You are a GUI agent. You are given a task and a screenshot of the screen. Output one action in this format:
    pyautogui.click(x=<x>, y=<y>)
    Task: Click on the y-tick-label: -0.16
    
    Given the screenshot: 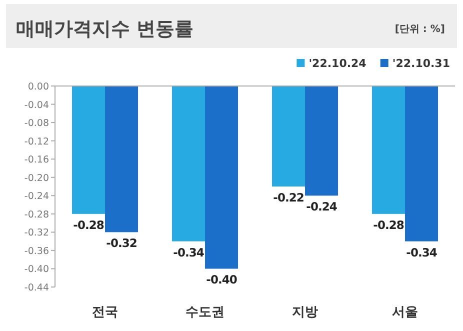 What is the action you would take?
    pyautogui.click(x=36, y=160)
    